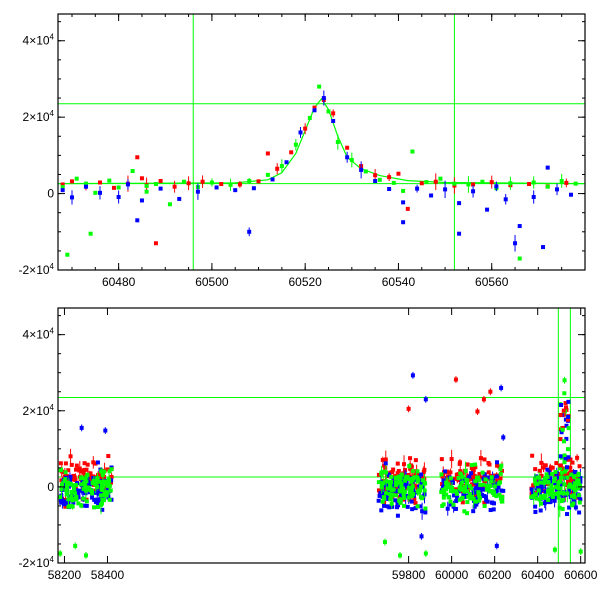  Describe the element at coordinates (65, 575) in the screenshot. I see `x-tick-label: 58200` at that location.